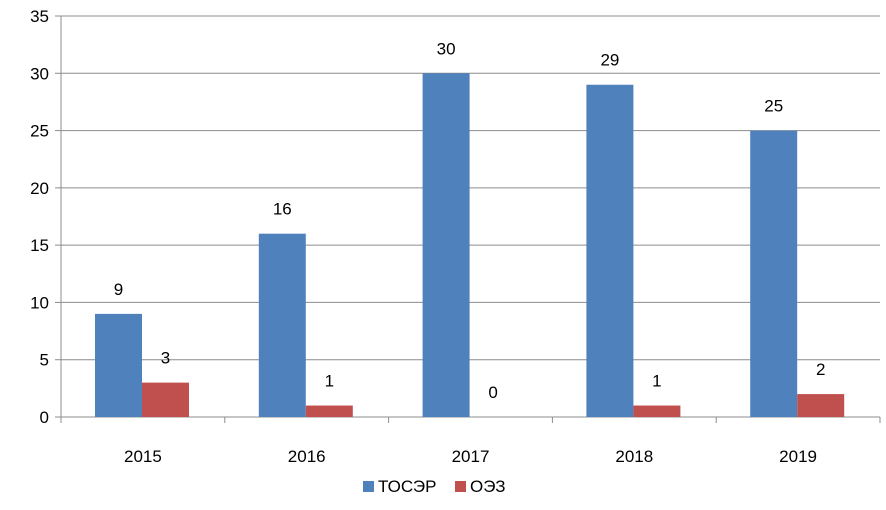  I want to click on x-tick-label: 2018, so click(634, 456).